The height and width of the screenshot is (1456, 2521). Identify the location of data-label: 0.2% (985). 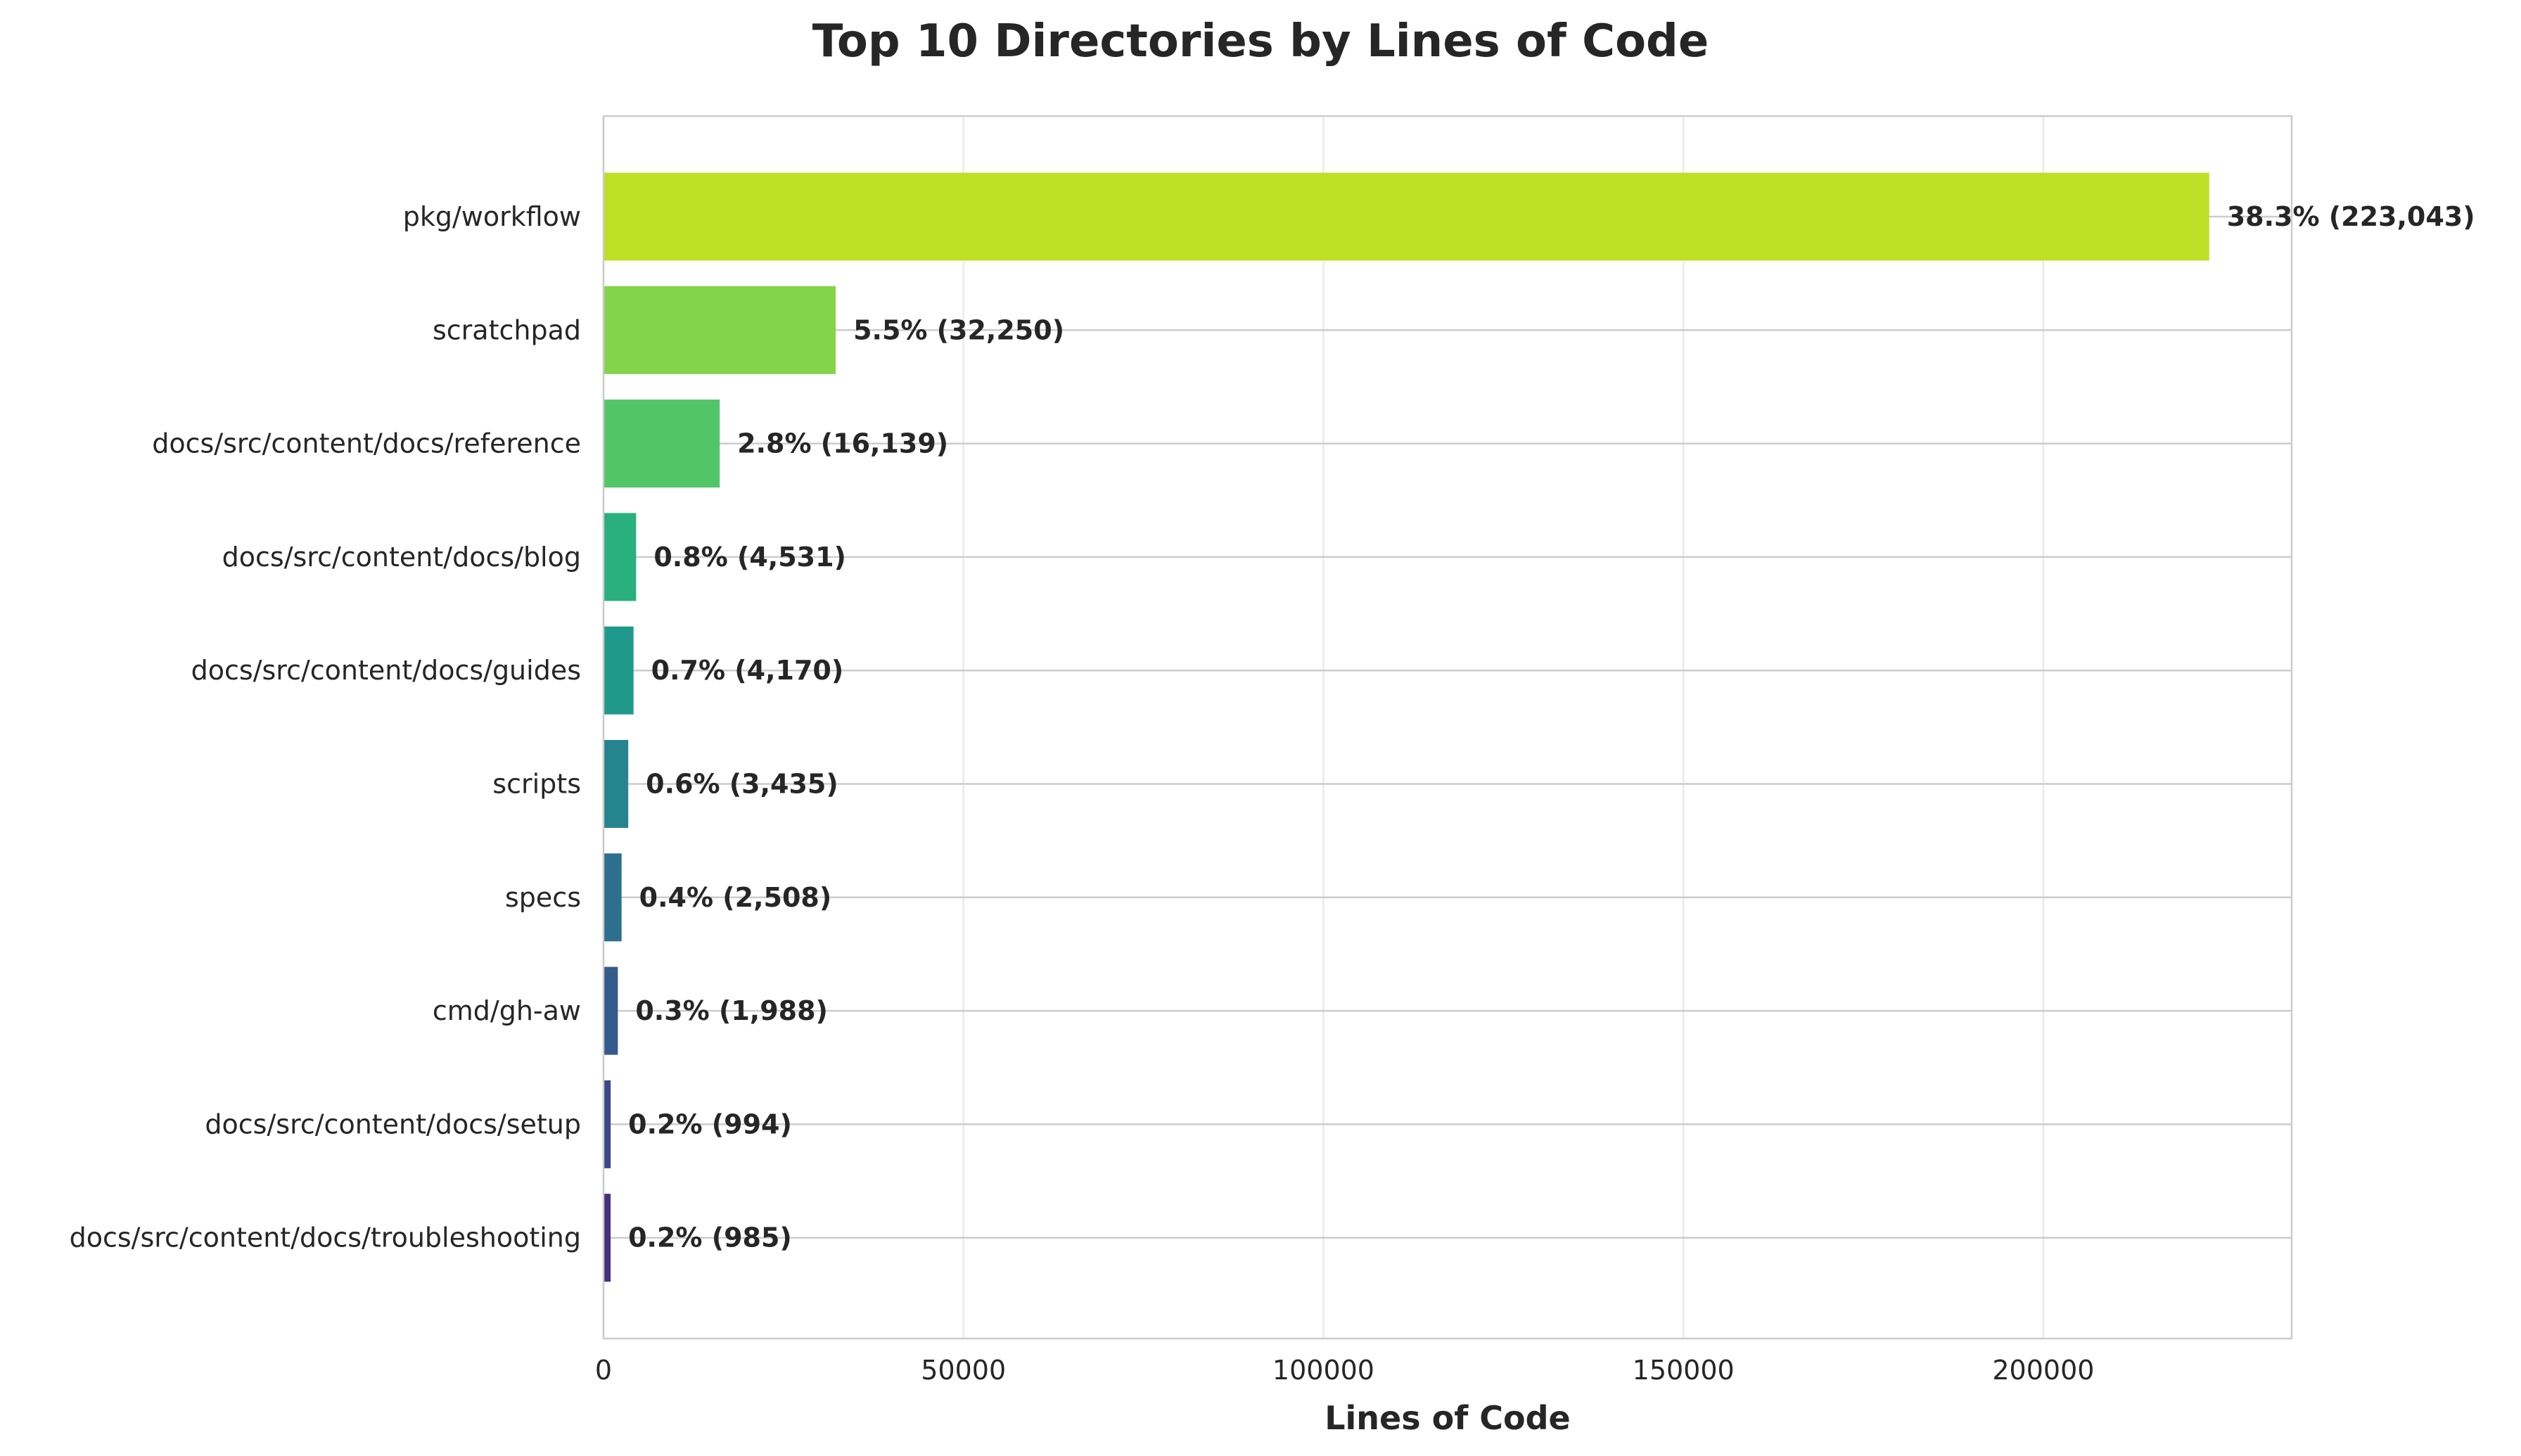
(710, 1237).